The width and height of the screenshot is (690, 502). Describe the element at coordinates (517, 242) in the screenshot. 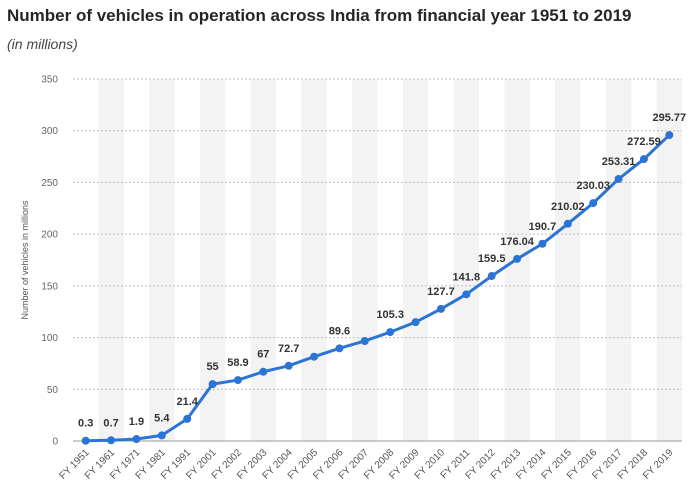

I see `data-label: 176.04` at that location.